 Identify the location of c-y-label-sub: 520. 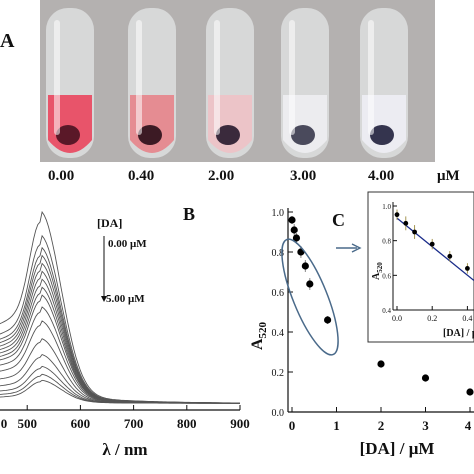
(263, 329).